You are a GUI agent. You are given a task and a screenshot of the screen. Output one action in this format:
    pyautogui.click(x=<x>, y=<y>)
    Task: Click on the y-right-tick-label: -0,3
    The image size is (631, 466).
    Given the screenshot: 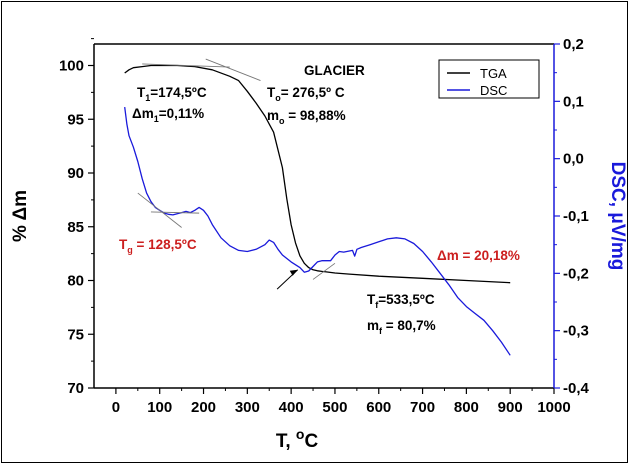 What is the action you would take?
    pyautogui.click(x=576, y=331)
    